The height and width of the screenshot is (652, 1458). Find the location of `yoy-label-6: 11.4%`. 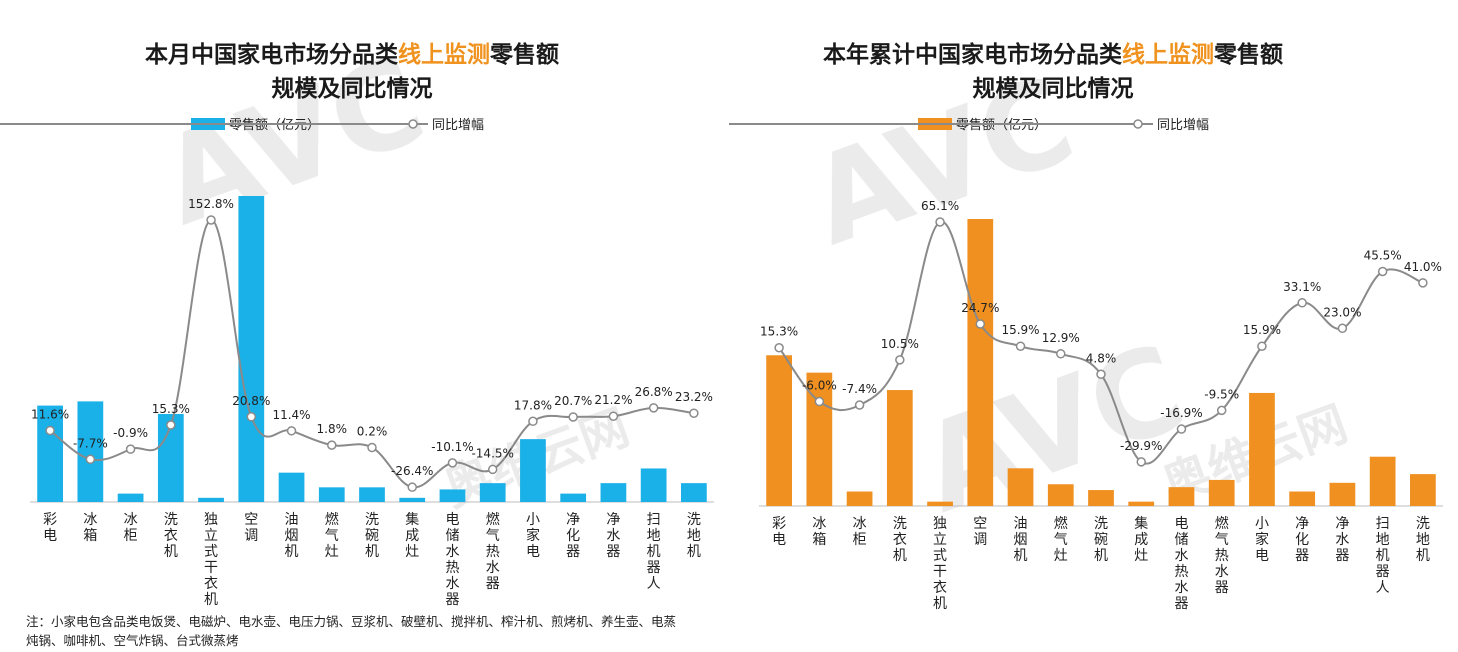

yoy-label-6: 11.4% is located at coordinates (291, 415).